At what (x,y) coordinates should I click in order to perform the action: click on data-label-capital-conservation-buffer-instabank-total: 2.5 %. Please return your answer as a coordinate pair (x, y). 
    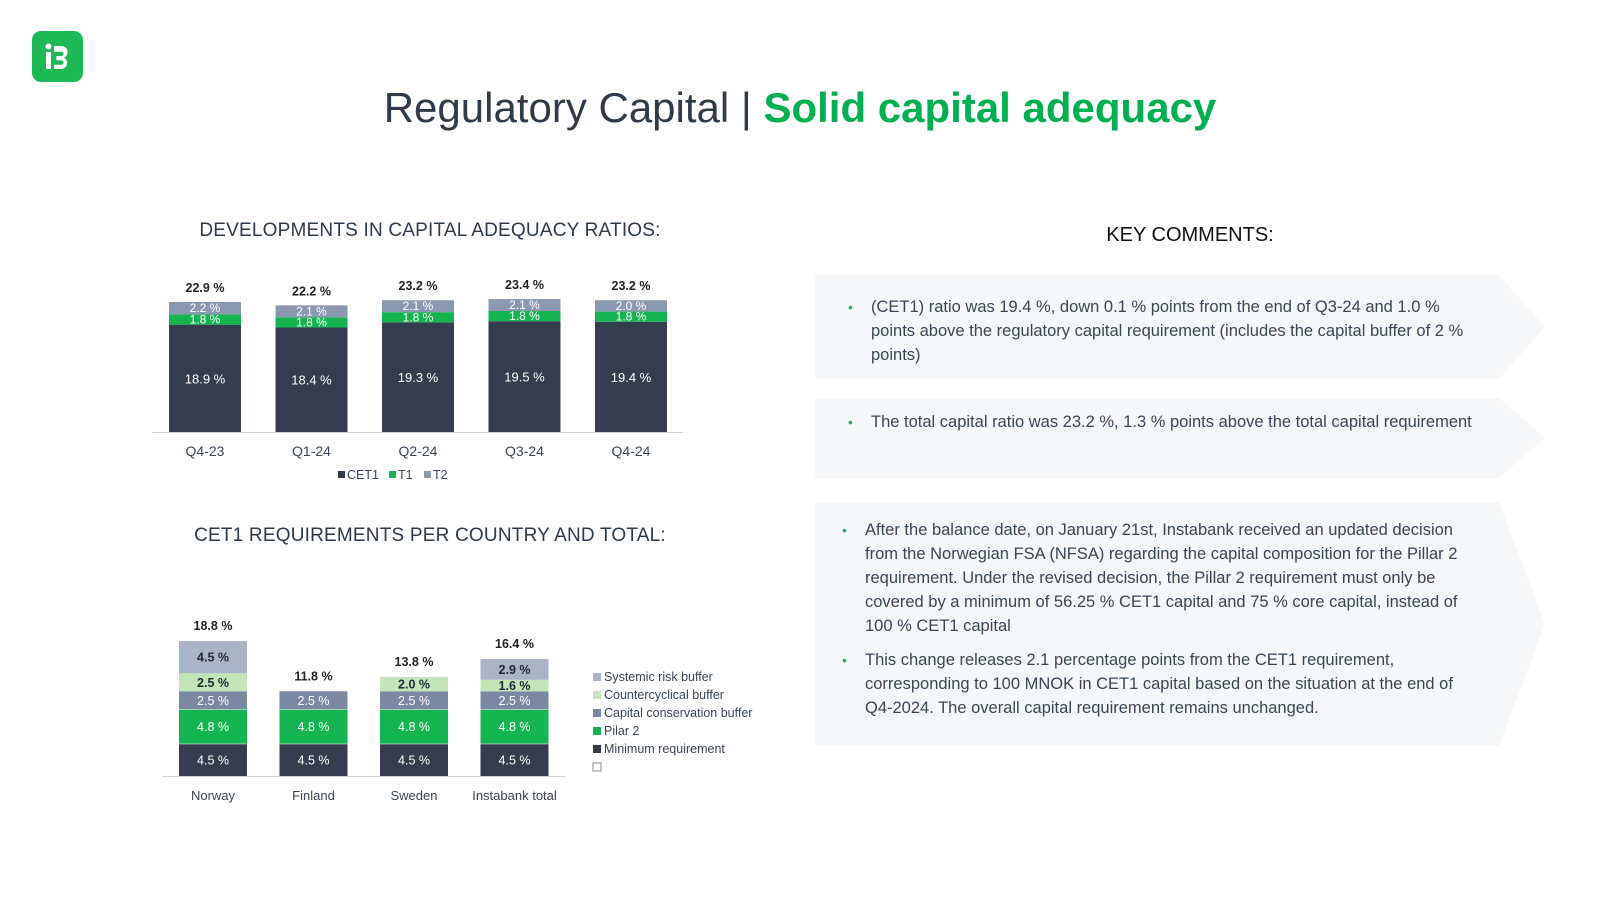
    Looking at the image, I should click on (515, 701).